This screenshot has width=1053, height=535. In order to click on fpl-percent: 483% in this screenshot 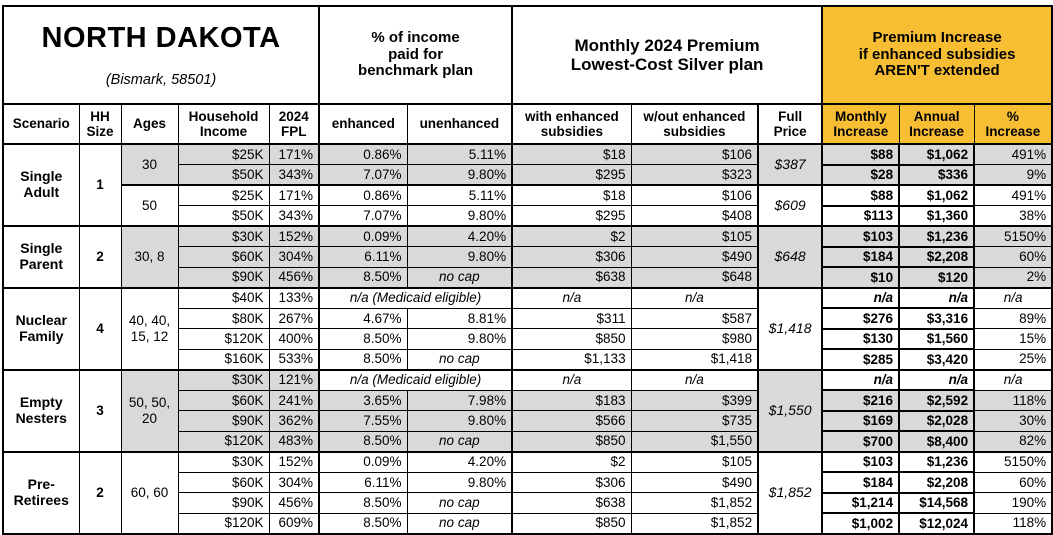, I will do `click(294, 441)`.